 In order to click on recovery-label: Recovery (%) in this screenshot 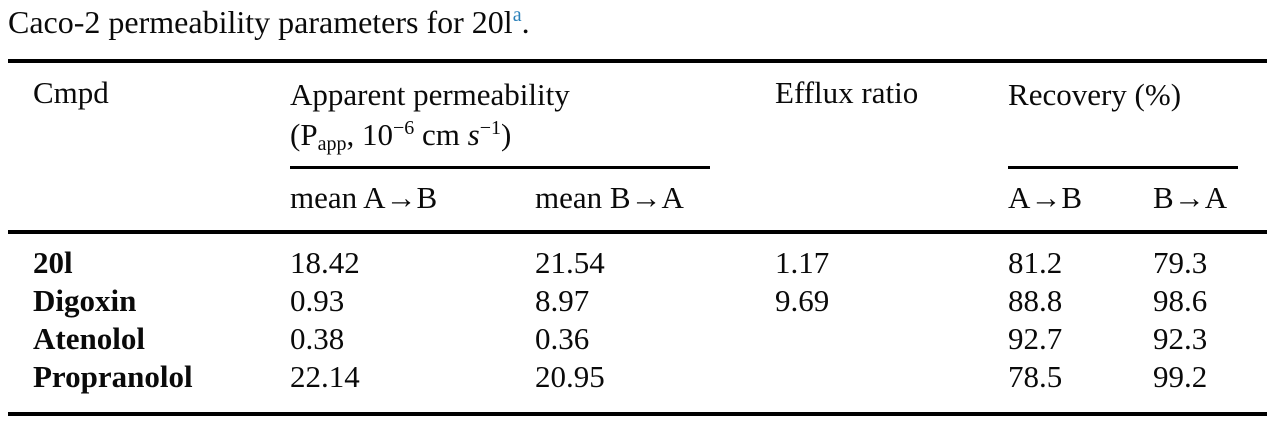, I will do `click(1137, 95)`.